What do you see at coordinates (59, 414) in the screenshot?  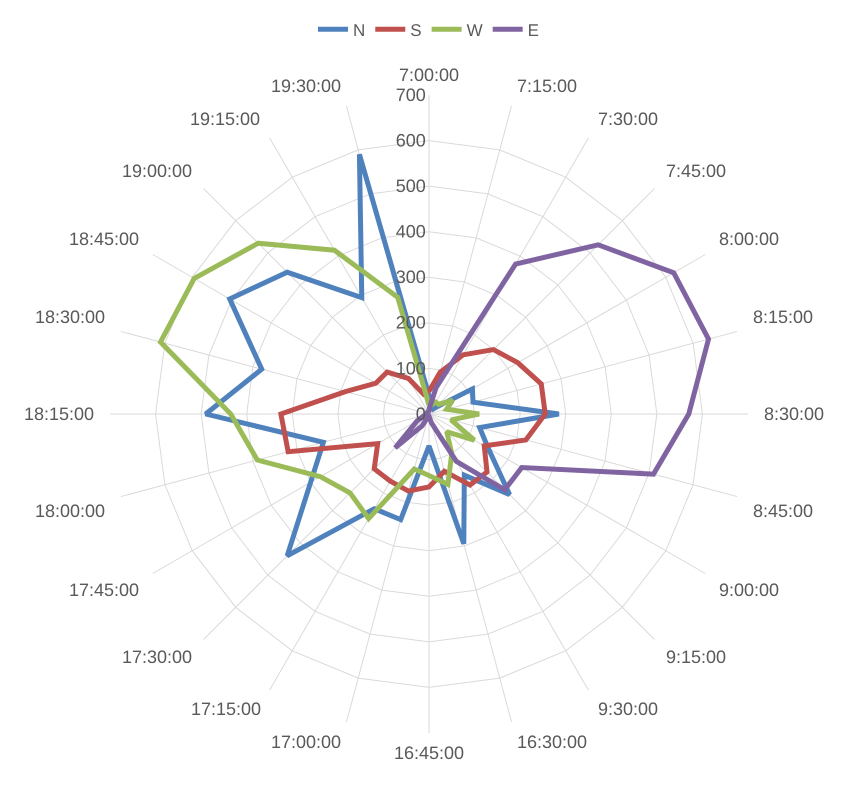 I see `spoke-label: 18:15:00` at bounding box center [59, 414].